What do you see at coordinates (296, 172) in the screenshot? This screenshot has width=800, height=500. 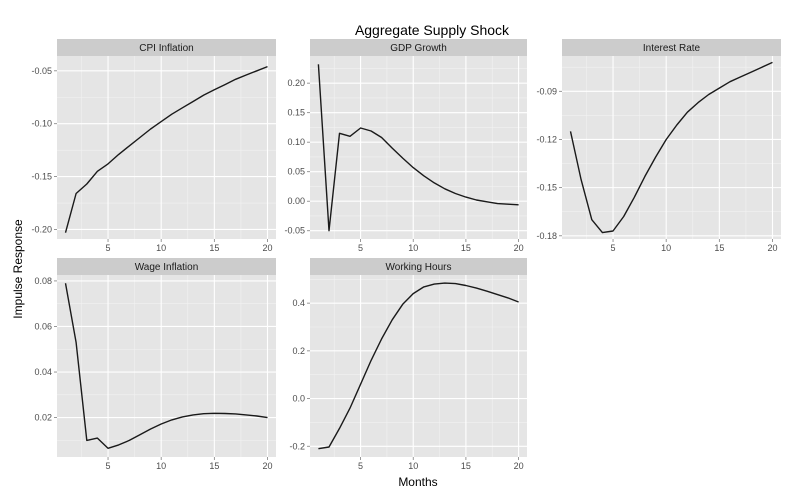 I see `y-tick-label: 0.05` at bounding box center [296, 172].